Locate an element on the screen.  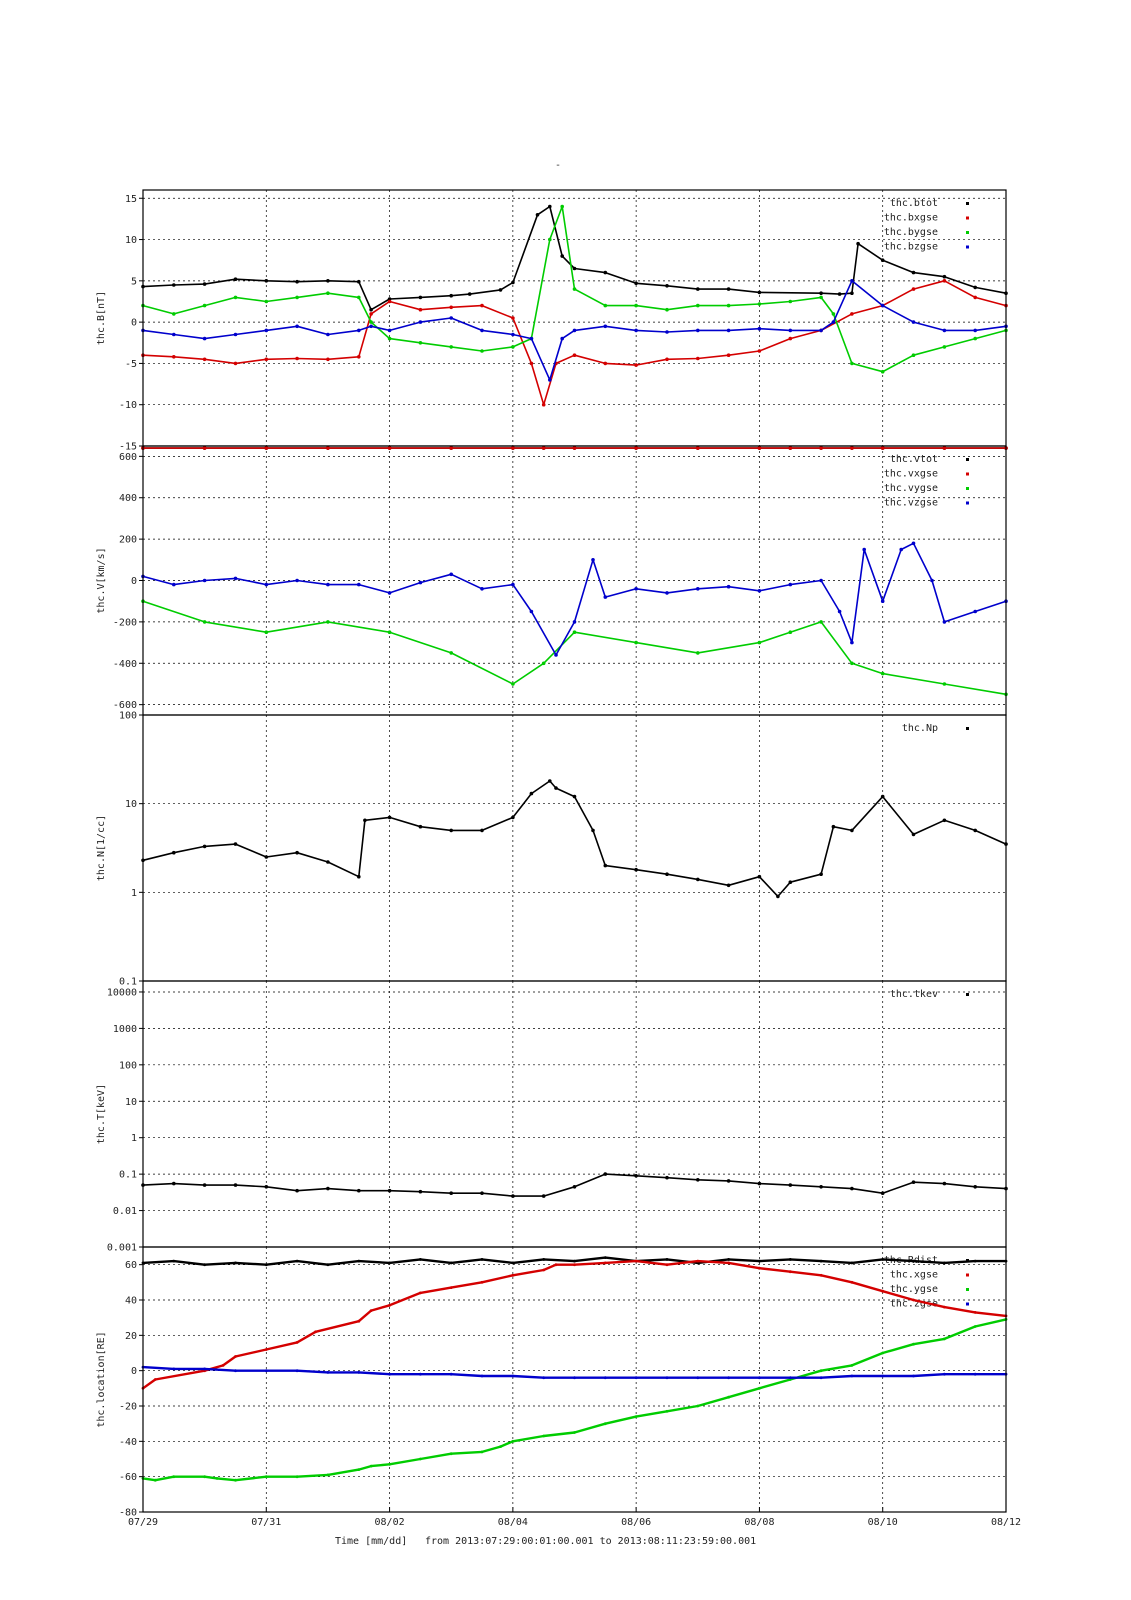
y-tick-label: 0.1 is located at coordinates (128, 1175).